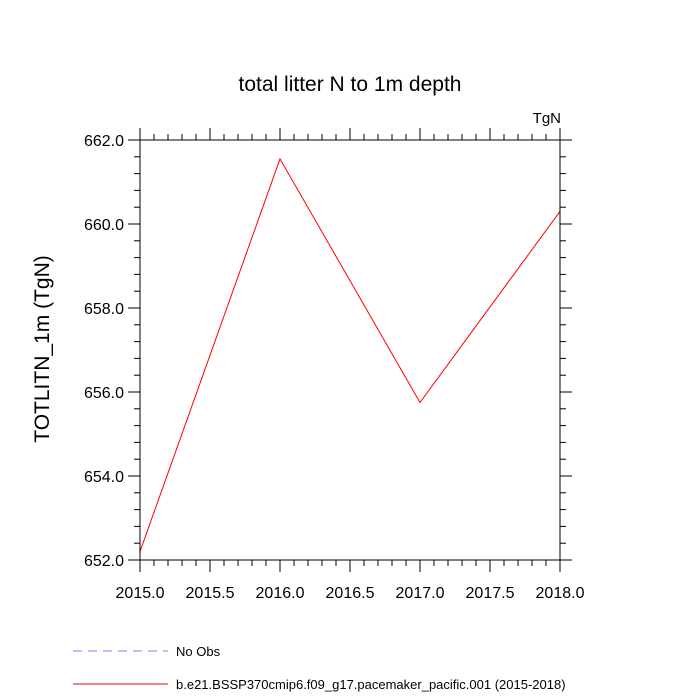 The image size is (700, 700). What do you see at coordinates (490, 593) in the screenshot?
I see `x-tick-label: 2017.5` at bounding box center [490, 593].